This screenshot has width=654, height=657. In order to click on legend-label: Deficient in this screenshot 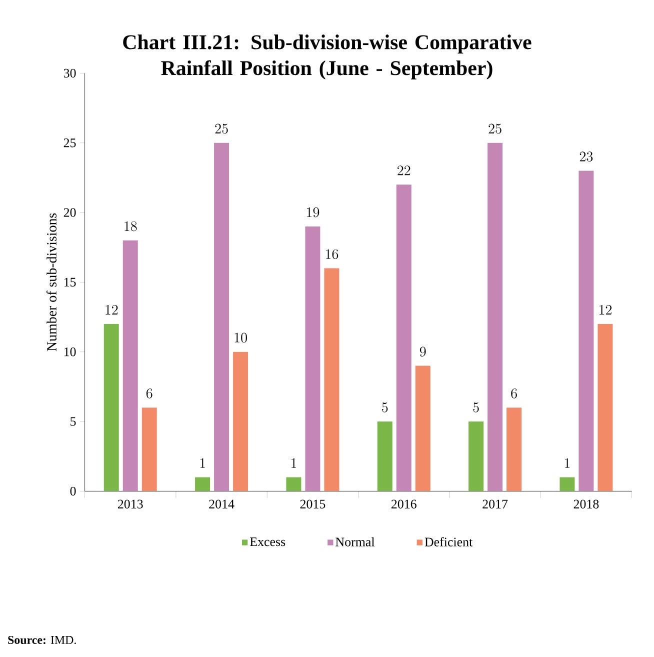, I will do `click(448, 541)`.